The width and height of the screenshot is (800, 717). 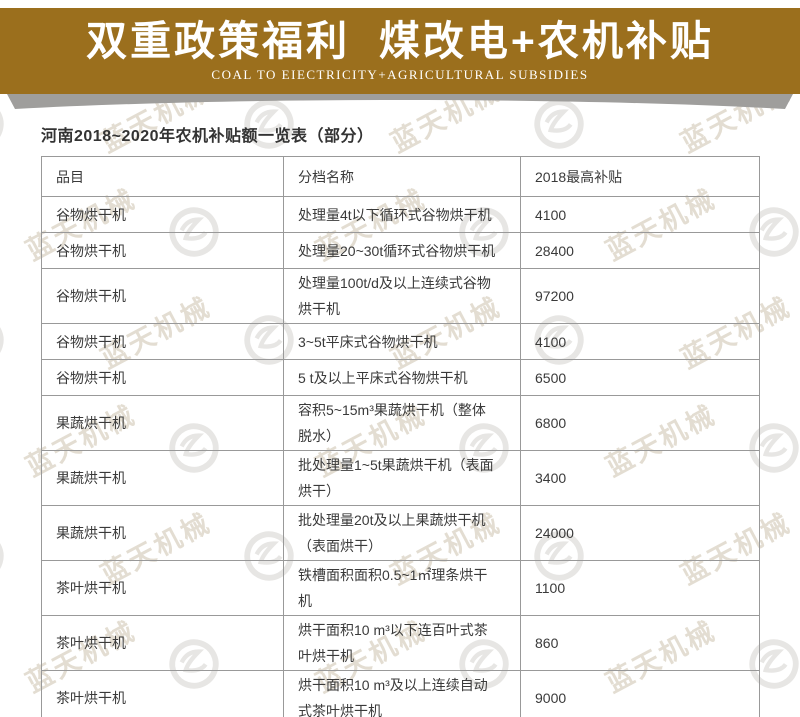 I want to click on tier-name-cell: 容积5~15m³果蔬烘干机（整体 脱水）, so click(x=402, y=423).